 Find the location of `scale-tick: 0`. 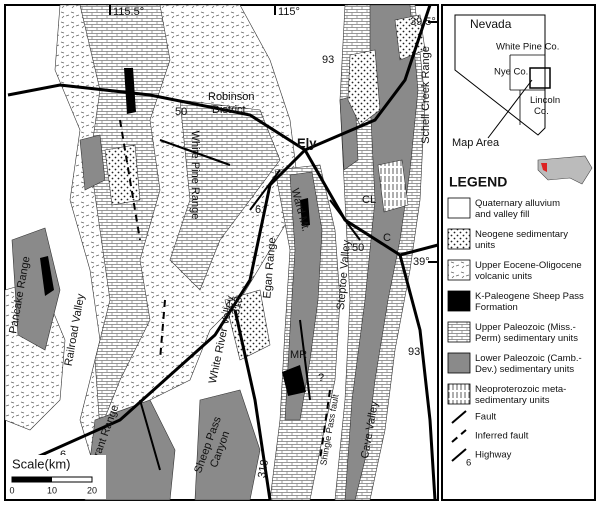

scale-tick: 0 is located at coordinates (11, 490).